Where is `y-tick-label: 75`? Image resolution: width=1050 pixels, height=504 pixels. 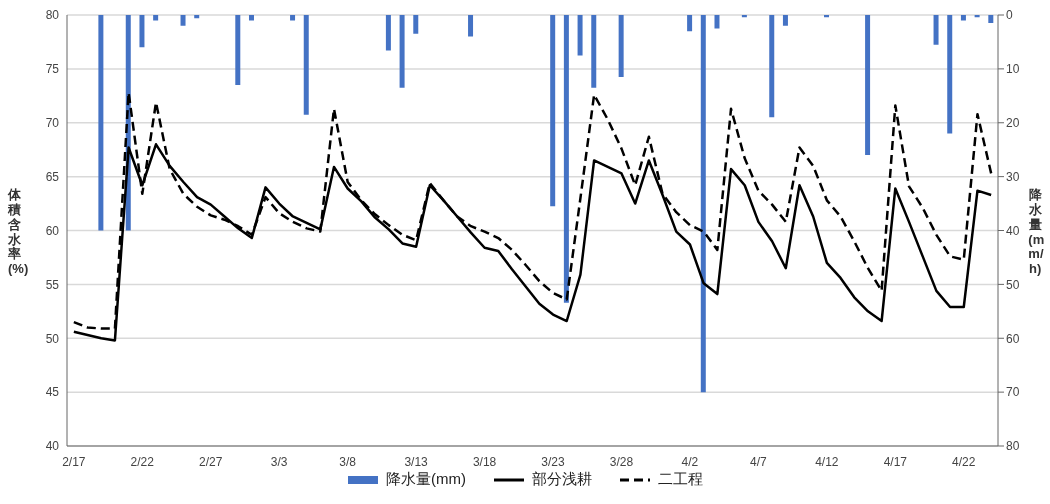 y-tick-label: 75 is located at coordinates (52, 69).